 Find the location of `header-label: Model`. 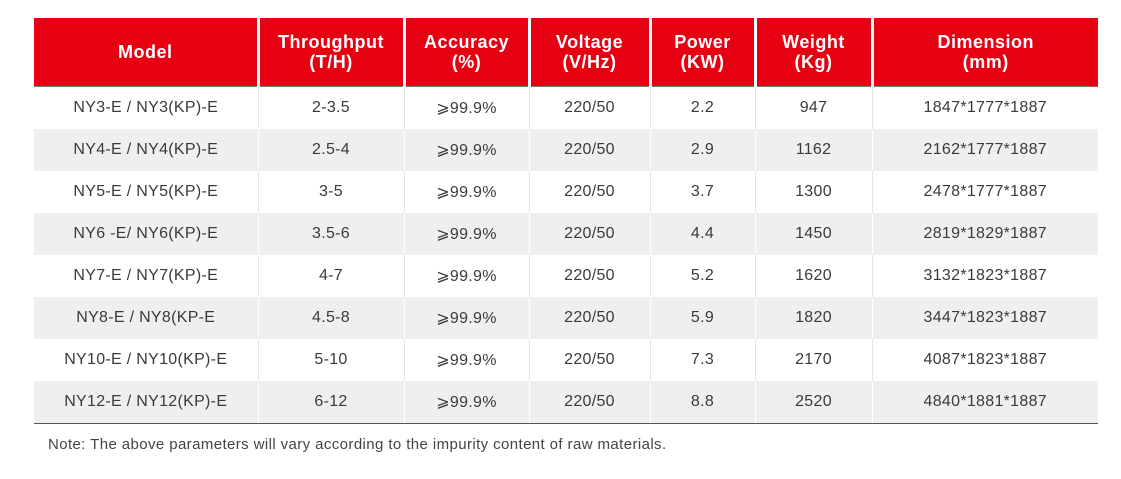

header-label: Model is located at coordinates (145, 52).